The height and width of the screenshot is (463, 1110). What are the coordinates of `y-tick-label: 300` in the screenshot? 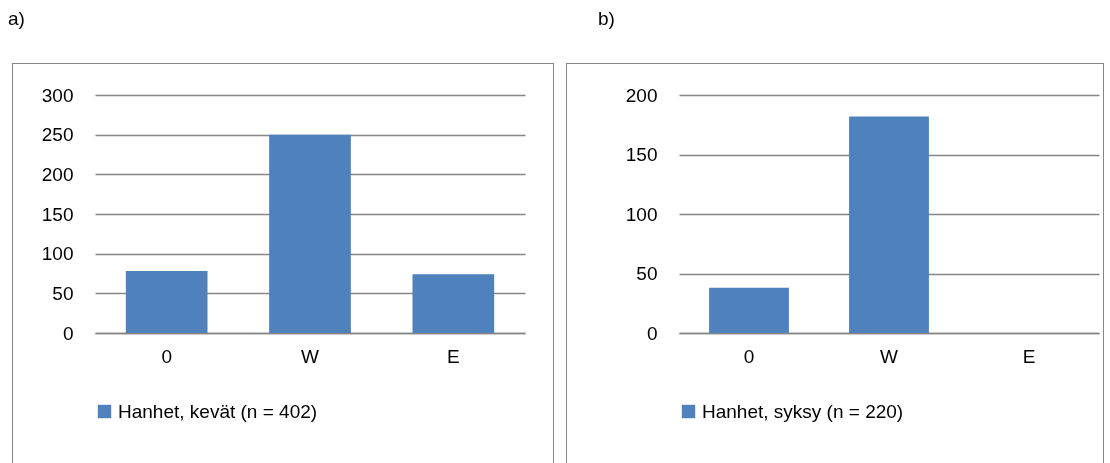 It's located at (57, 95).